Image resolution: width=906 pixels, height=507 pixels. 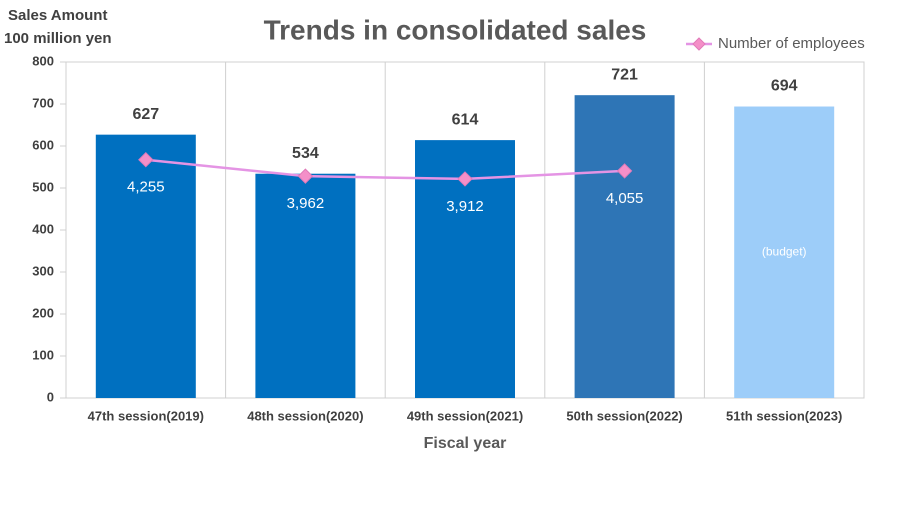 I want to click on line-value-label: 3,912, so click(x=465, y=206).